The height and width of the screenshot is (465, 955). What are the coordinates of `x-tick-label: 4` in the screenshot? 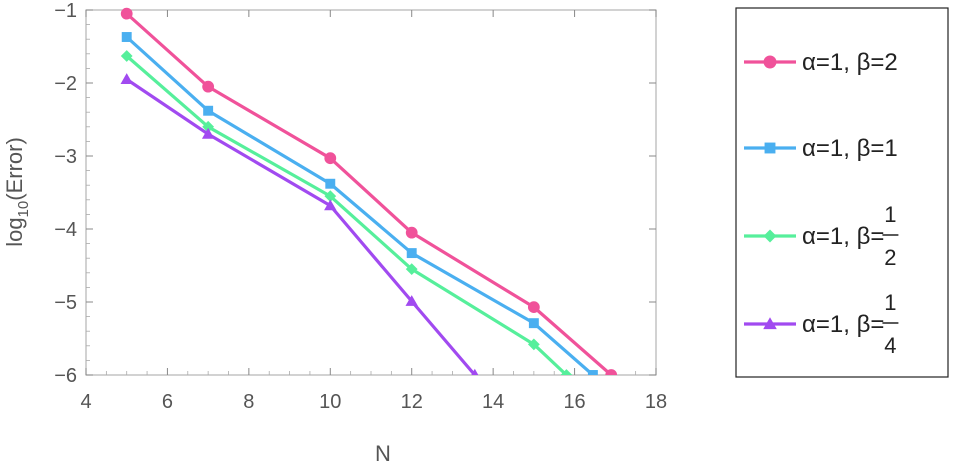 It's located at (85, 402).